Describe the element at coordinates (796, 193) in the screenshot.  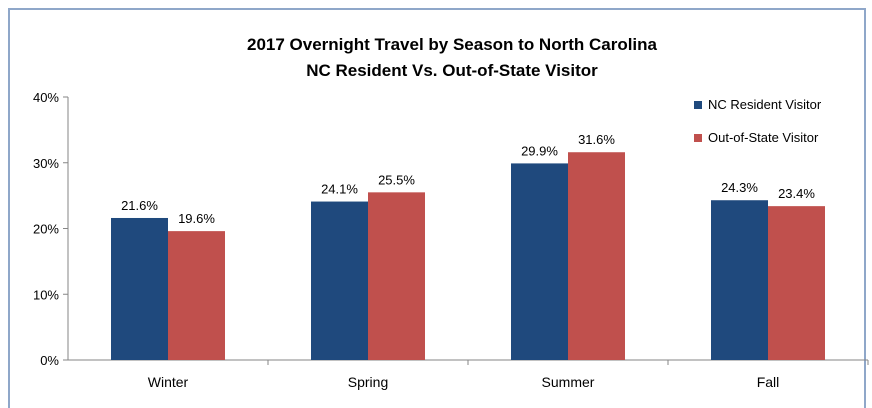
I see `data-label: 23.4%` at that location.